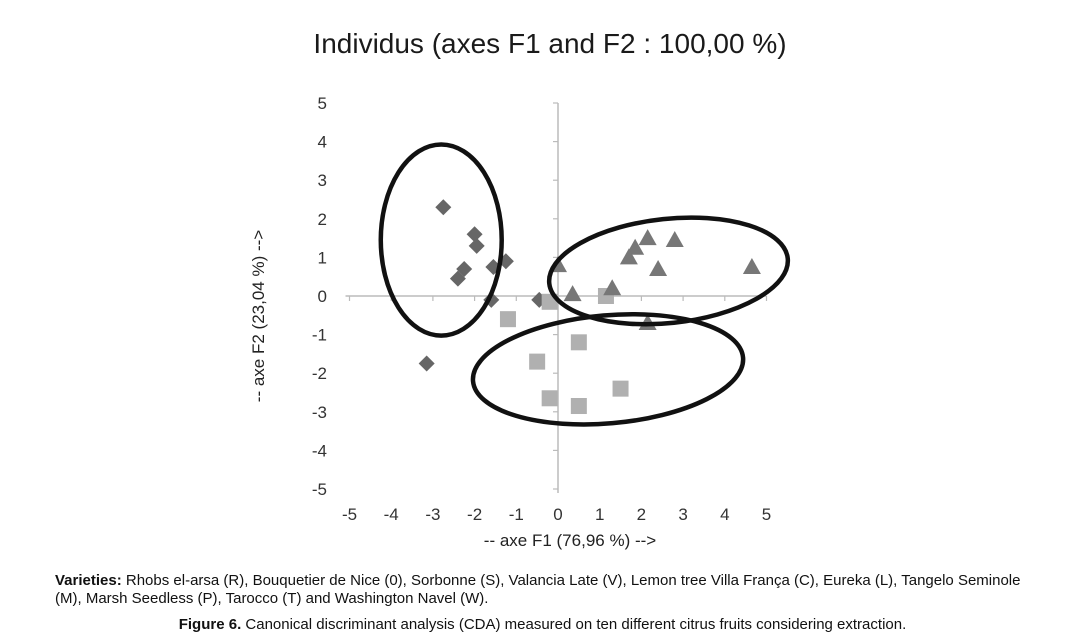  What do you see at coordinates (766, 514) in the screenshot?
I see `x-tick-label: 5` at bounding box center [766, 514].